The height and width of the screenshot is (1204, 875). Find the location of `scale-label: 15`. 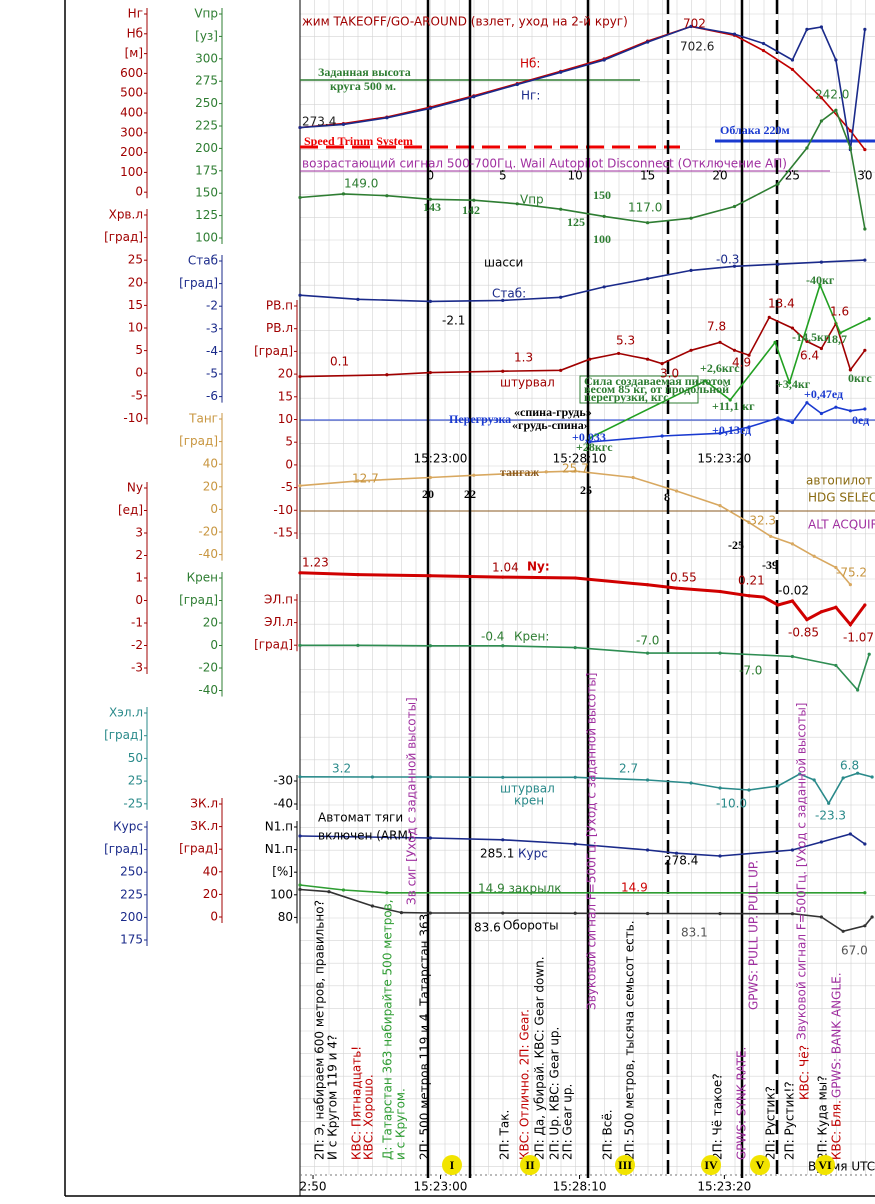

scale-label: 15 is located at coordinates (135, 305).